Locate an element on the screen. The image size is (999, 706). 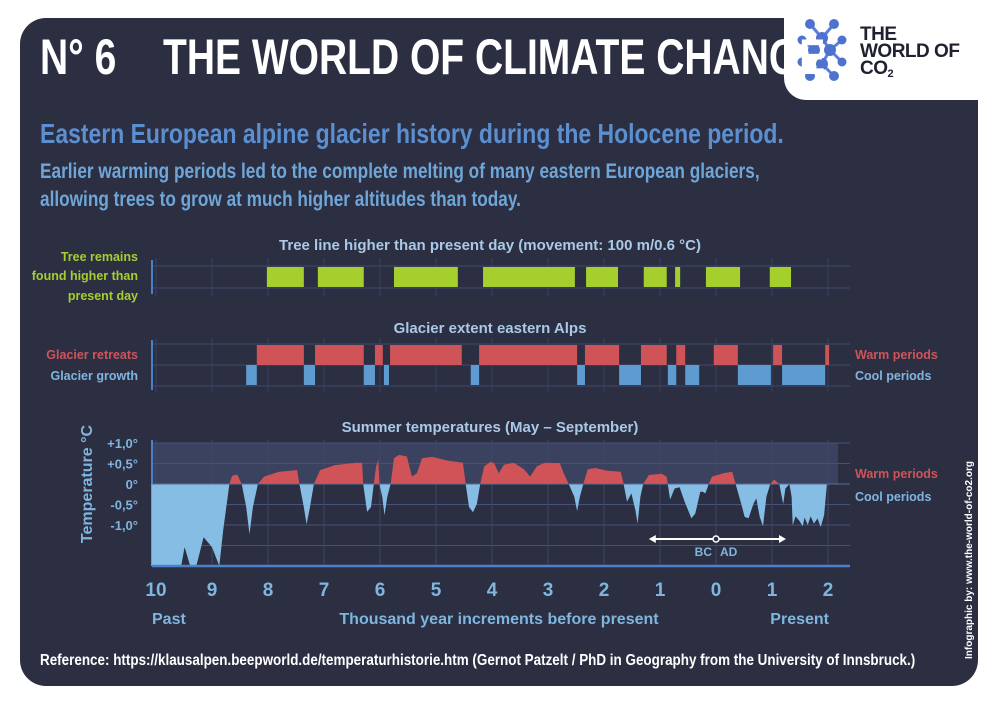
temp-warm-legend: Warm periods is located at coordinates (896, 474).